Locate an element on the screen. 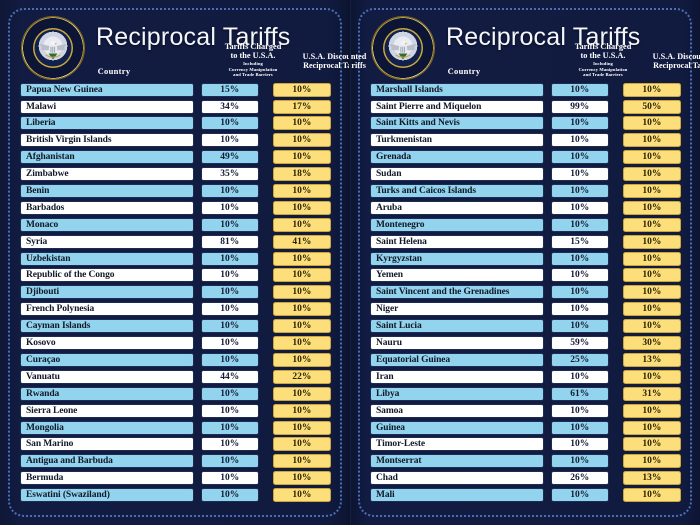 The width and height of the screenshot is (700, 525). country-cell: Equatorial Guinea is located at coordinates (457, 359).